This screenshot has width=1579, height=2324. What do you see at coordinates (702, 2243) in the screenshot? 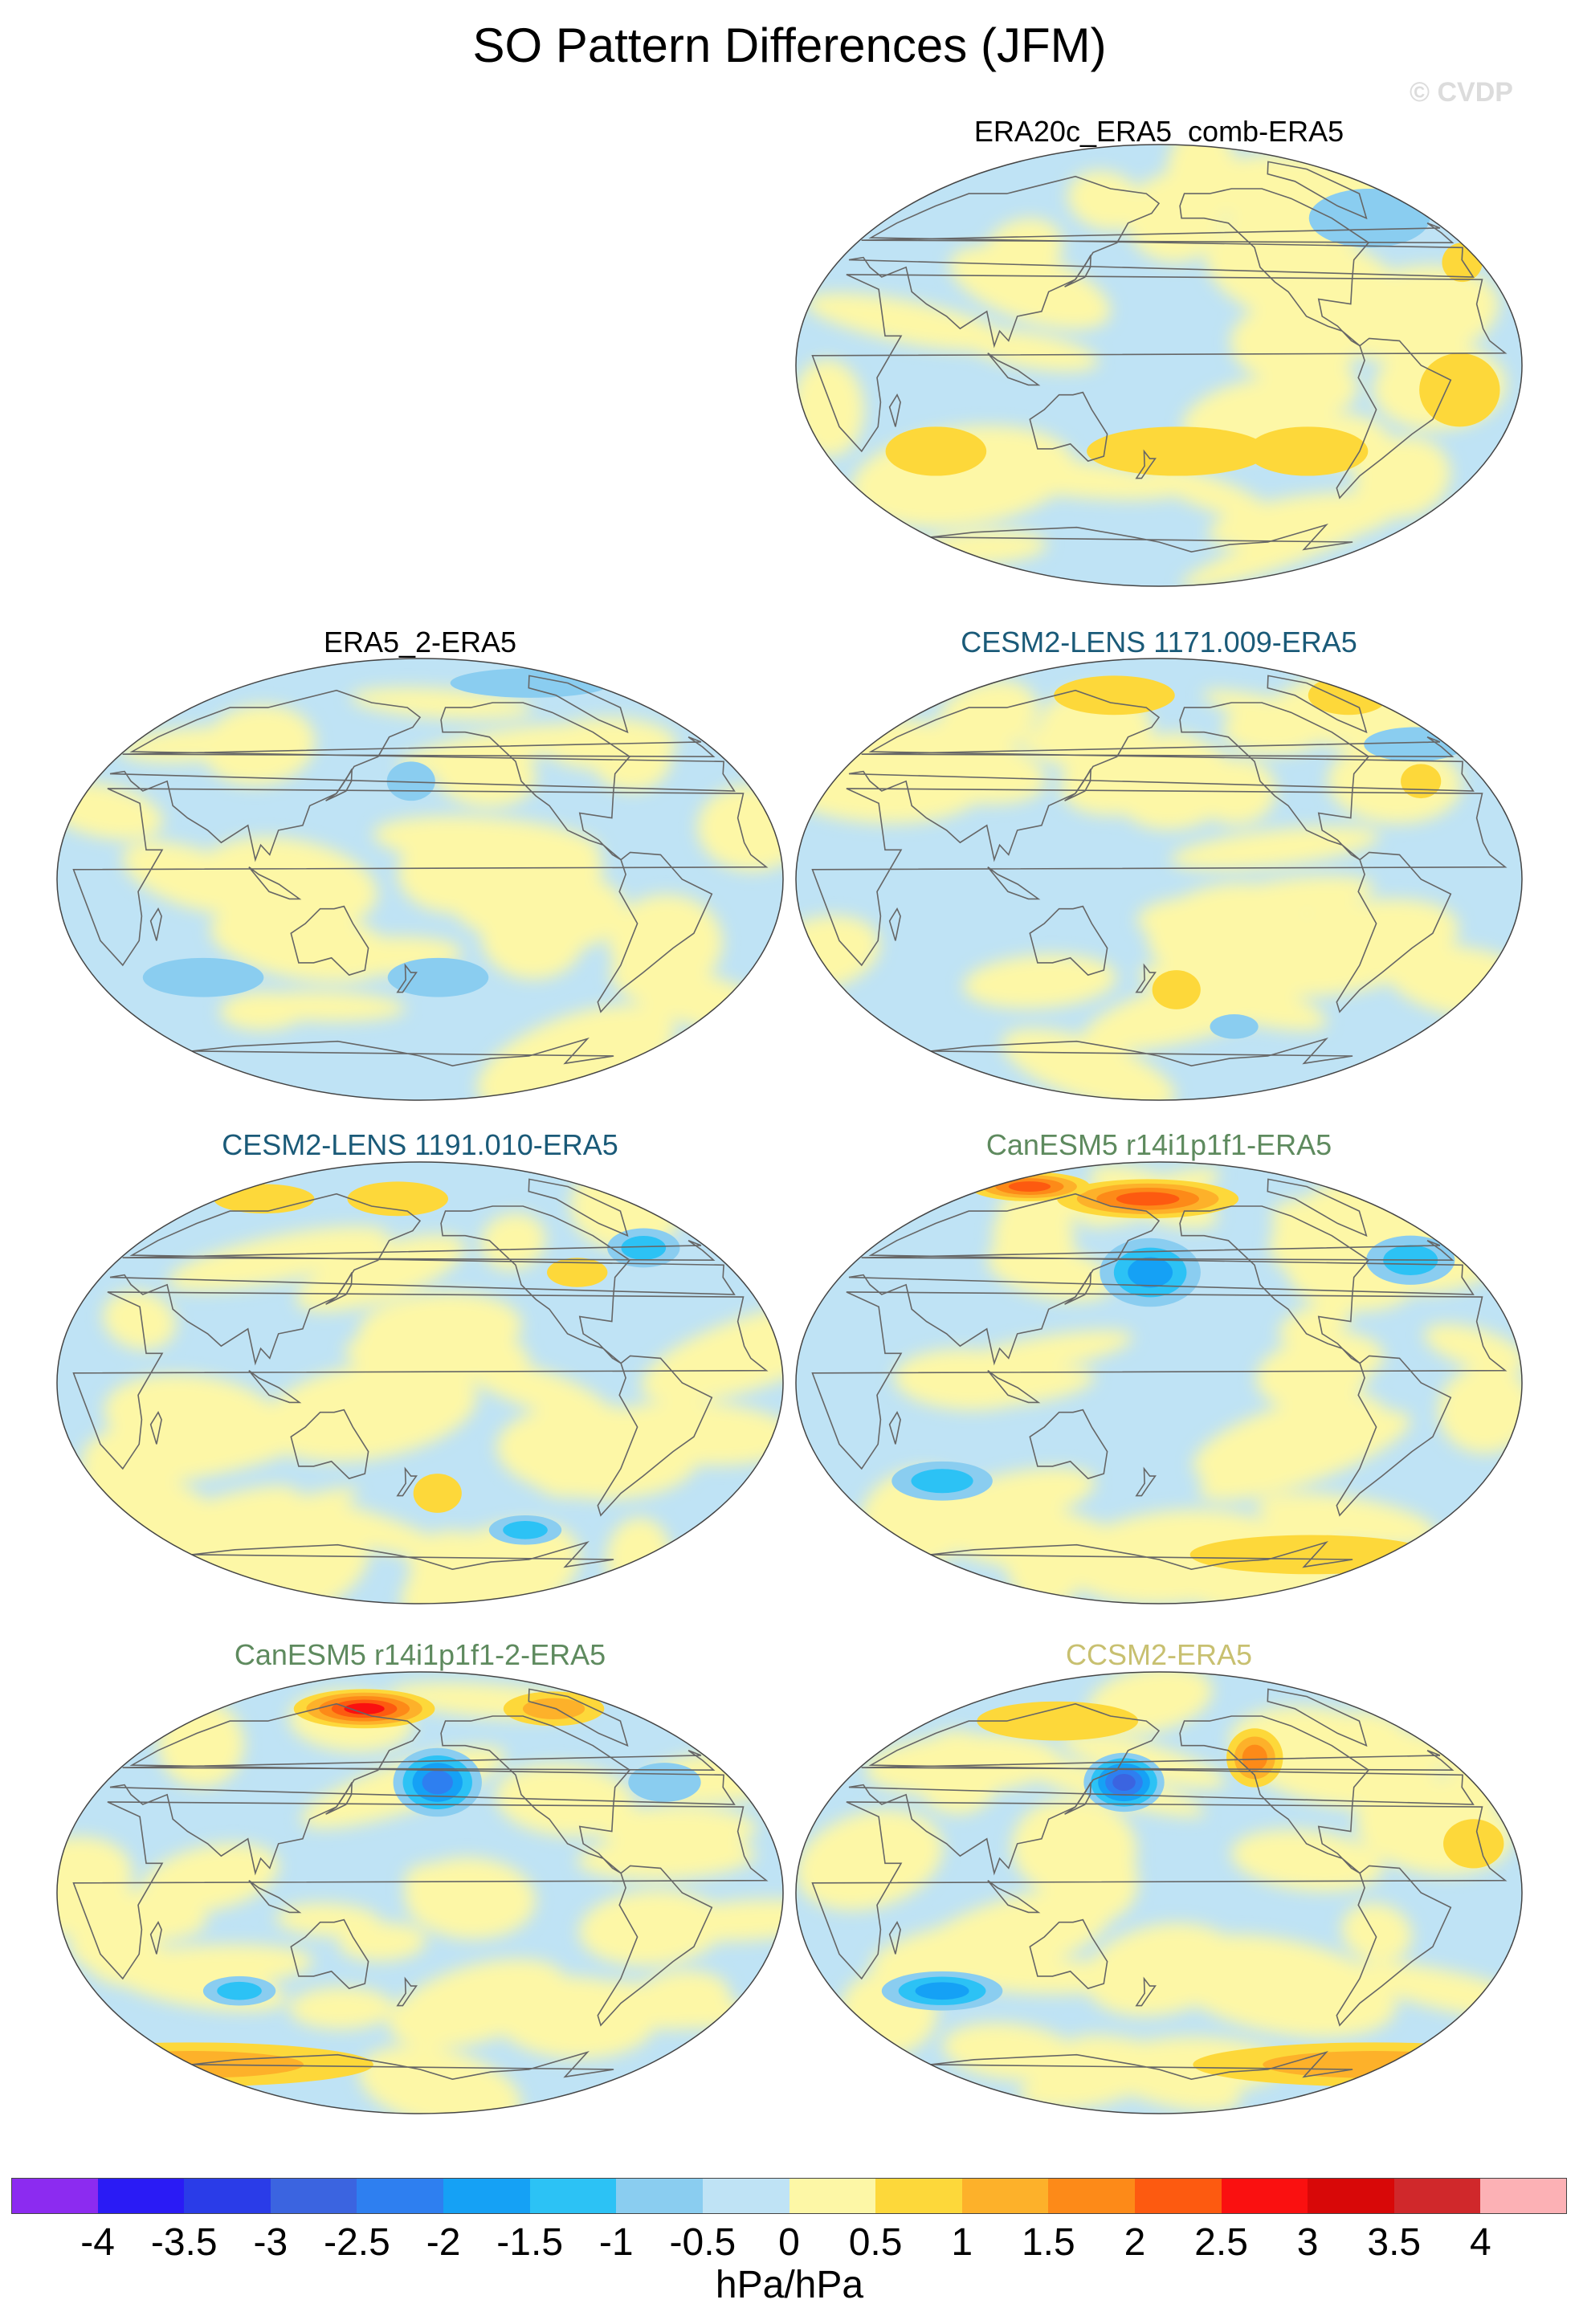
I see `colorbar-tick-label: -0.5` at bounding box center [702, 2243].